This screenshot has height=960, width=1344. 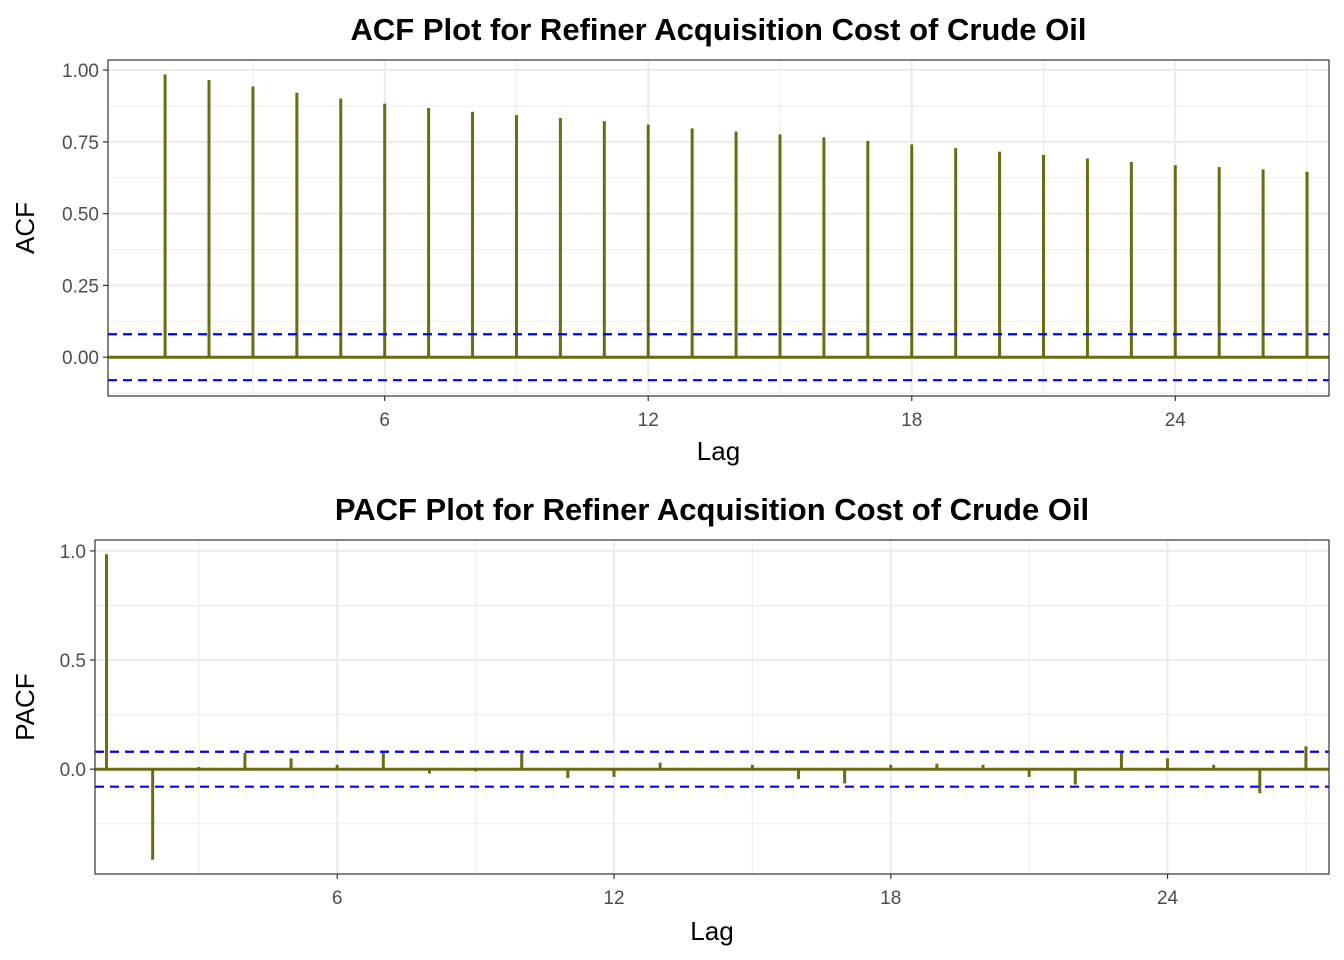 I want to click on y-tick-label: 0.0, so click(x=73, y=770).